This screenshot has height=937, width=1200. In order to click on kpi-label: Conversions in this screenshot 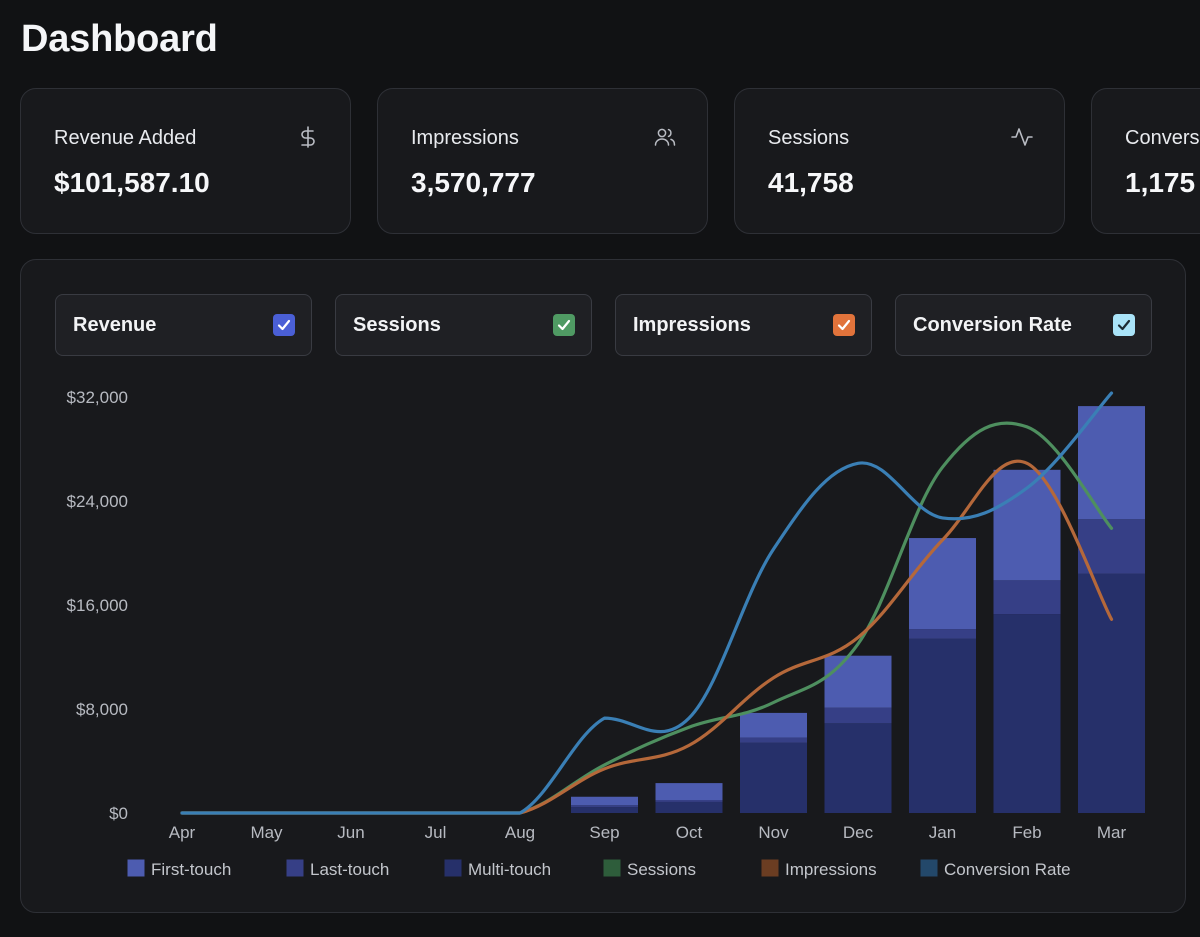, I will do `click(1162, 138)`.